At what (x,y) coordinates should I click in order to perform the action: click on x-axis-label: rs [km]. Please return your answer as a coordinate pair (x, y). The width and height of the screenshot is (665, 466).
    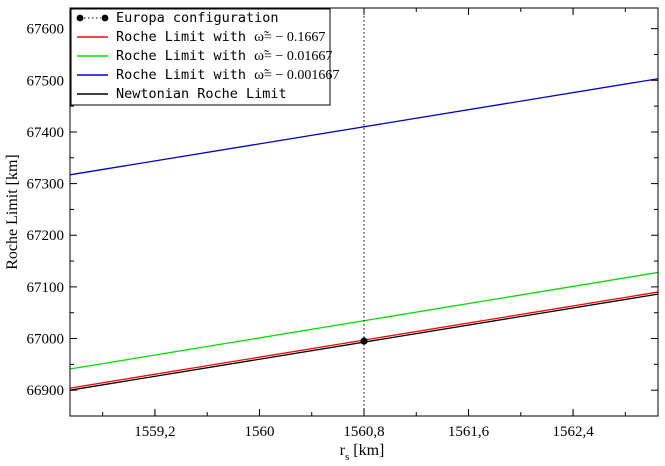
    Looking at the image, I should click on (362, 452).